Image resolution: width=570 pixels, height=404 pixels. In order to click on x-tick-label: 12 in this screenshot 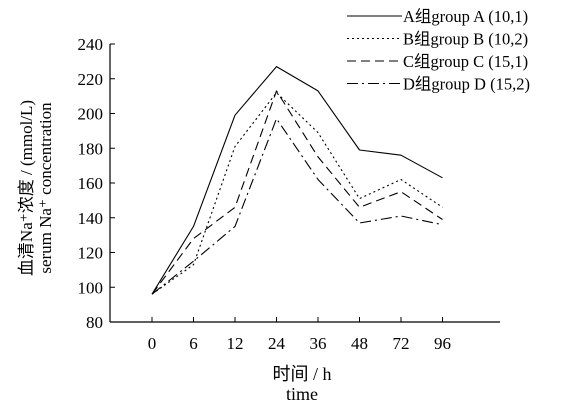, I will do `click(235, 343)`.